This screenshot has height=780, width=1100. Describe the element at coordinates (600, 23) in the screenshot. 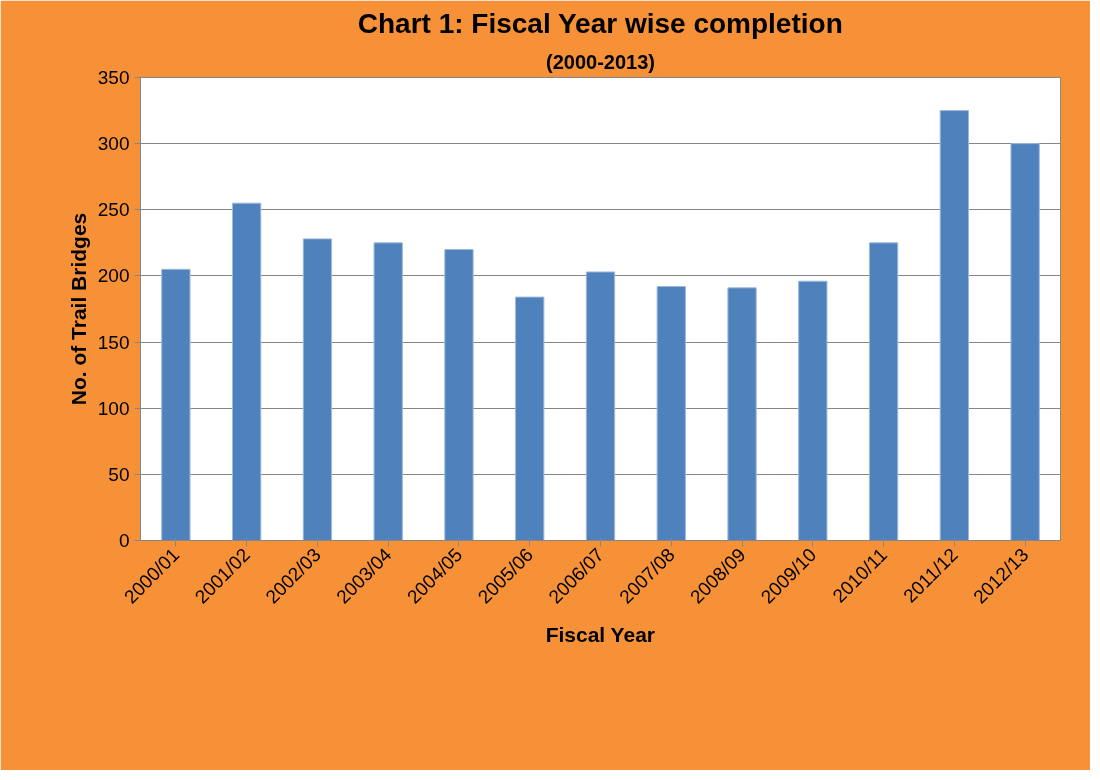

I see `chart-title: Chart 1: Fiscal Year wise completion` at that location.